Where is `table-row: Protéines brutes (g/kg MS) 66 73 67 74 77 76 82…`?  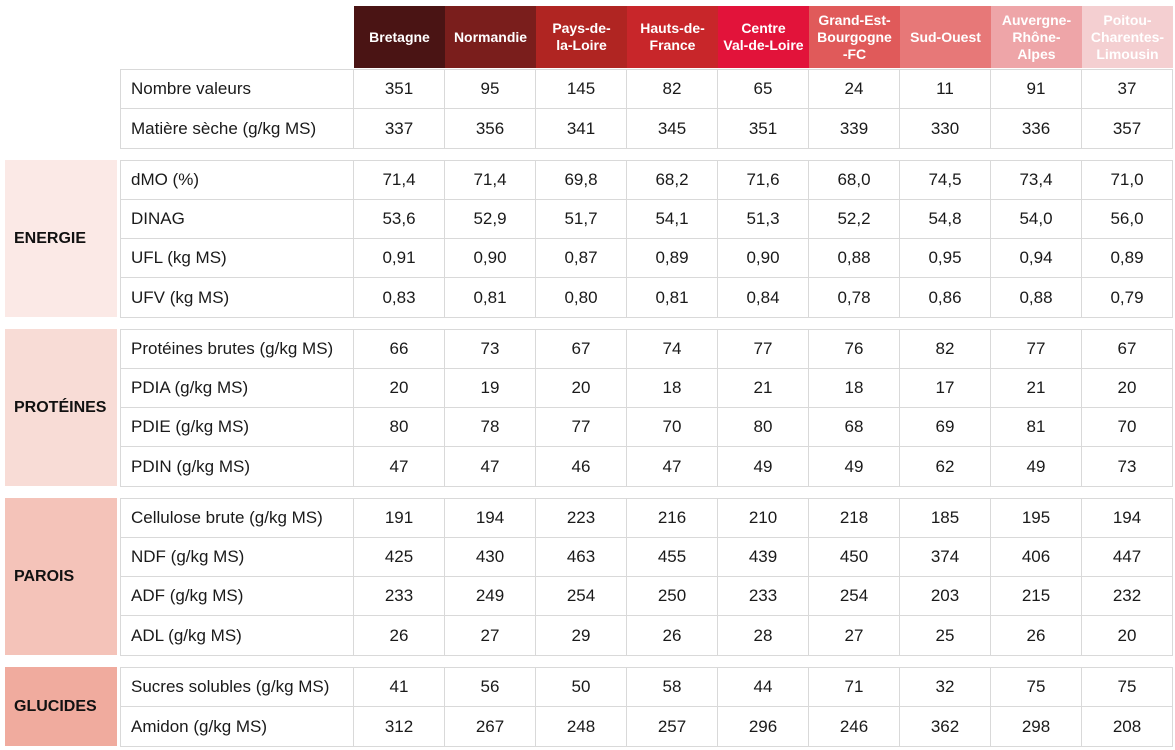
table-row: Protéines brutes (g/kg MS) 66 73 67 74 77 76 82… is located at coordinates (646, 349).